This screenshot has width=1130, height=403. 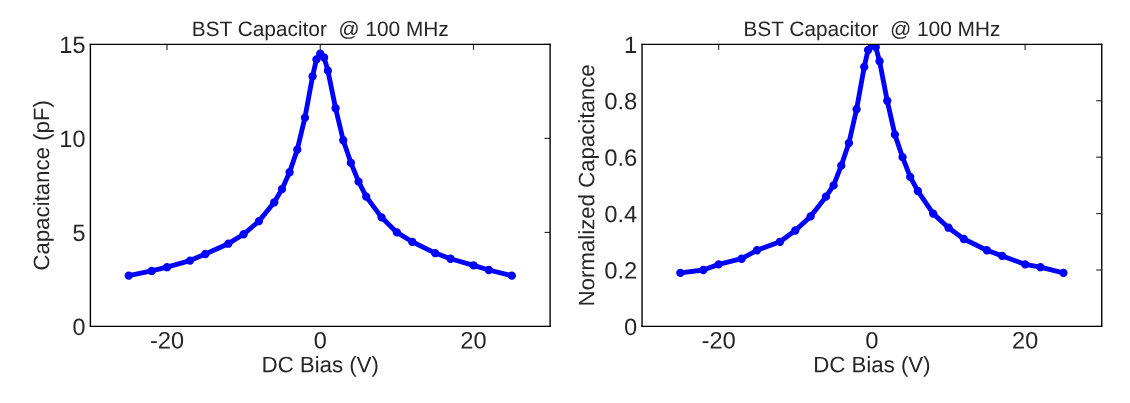 I want to click on y-tick-label: 1, so click(x=631, y=44).